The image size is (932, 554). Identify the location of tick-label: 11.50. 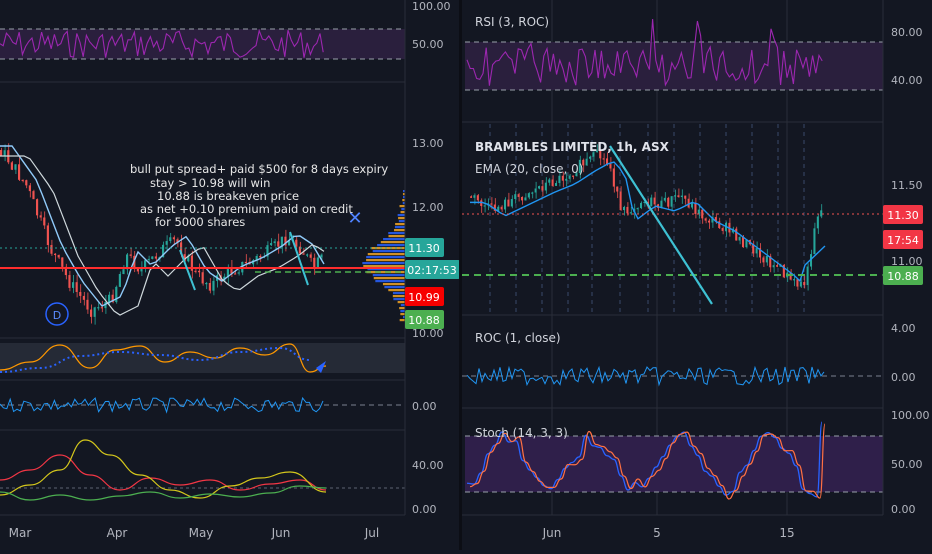
(907, 185).